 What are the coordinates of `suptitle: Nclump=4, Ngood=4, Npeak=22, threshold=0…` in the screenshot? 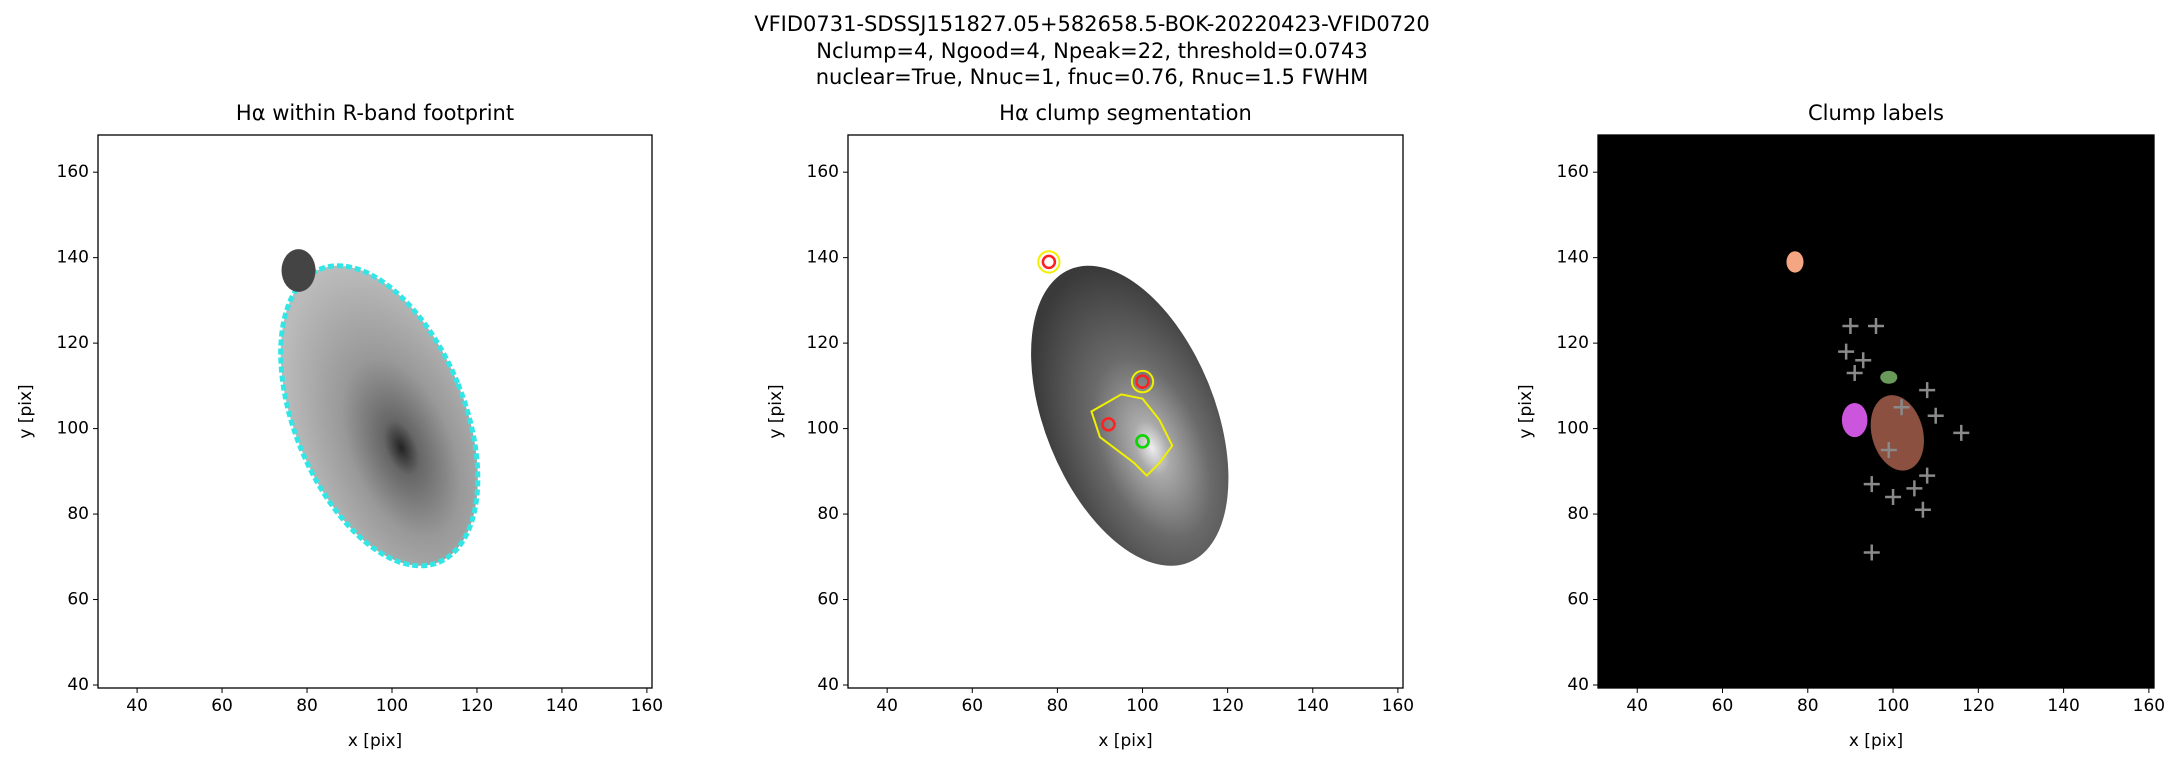 It's located at (1092, 51).